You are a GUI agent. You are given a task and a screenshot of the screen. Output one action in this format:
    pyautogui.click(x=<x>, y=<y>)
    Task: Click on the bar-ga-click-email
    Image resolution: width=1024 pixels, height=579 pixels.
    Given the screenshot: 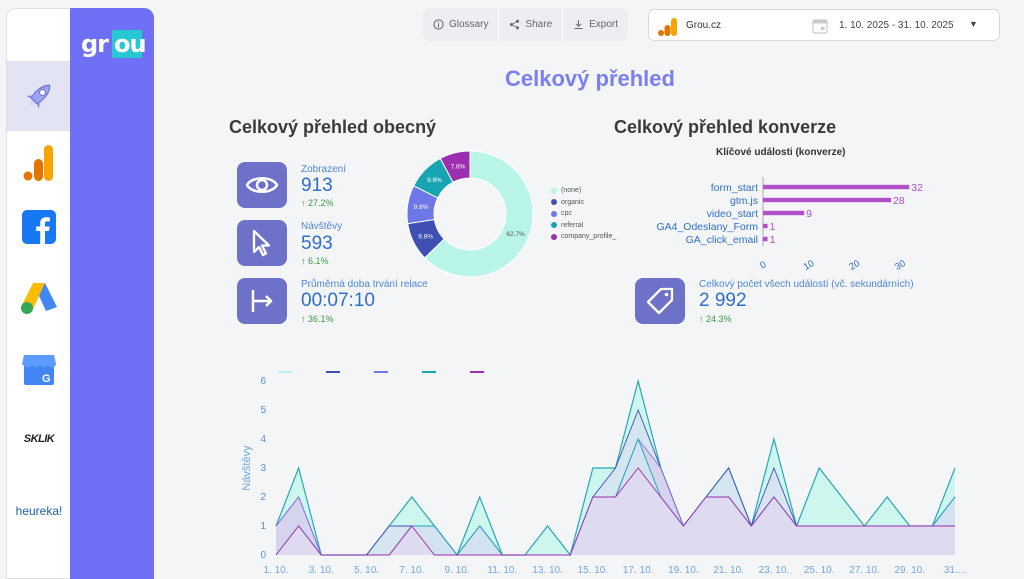 What is the action you would take?
    pyautogui.click(x=765, y=239)
    